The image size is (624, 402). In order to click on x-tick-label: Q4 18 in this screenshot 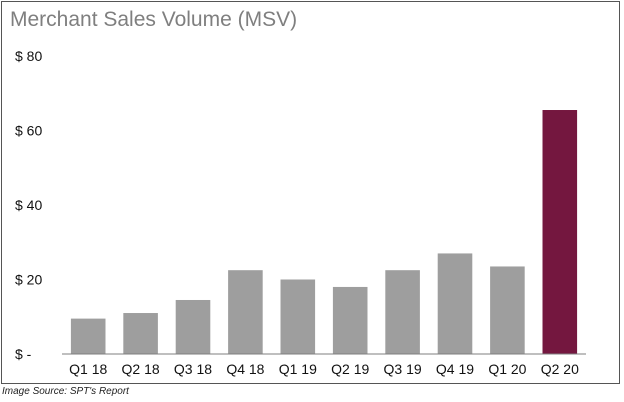, I will do `click(245, 369)`.